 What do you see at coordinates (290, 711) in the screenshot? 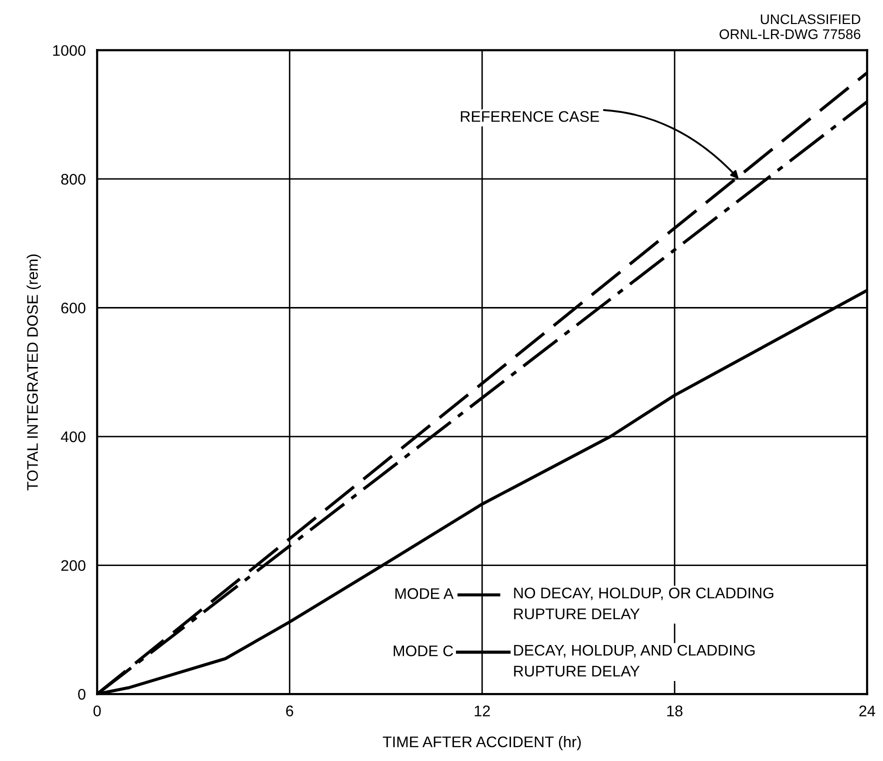
I see `x-tick-label: 6` at bounding box center [290, 711].